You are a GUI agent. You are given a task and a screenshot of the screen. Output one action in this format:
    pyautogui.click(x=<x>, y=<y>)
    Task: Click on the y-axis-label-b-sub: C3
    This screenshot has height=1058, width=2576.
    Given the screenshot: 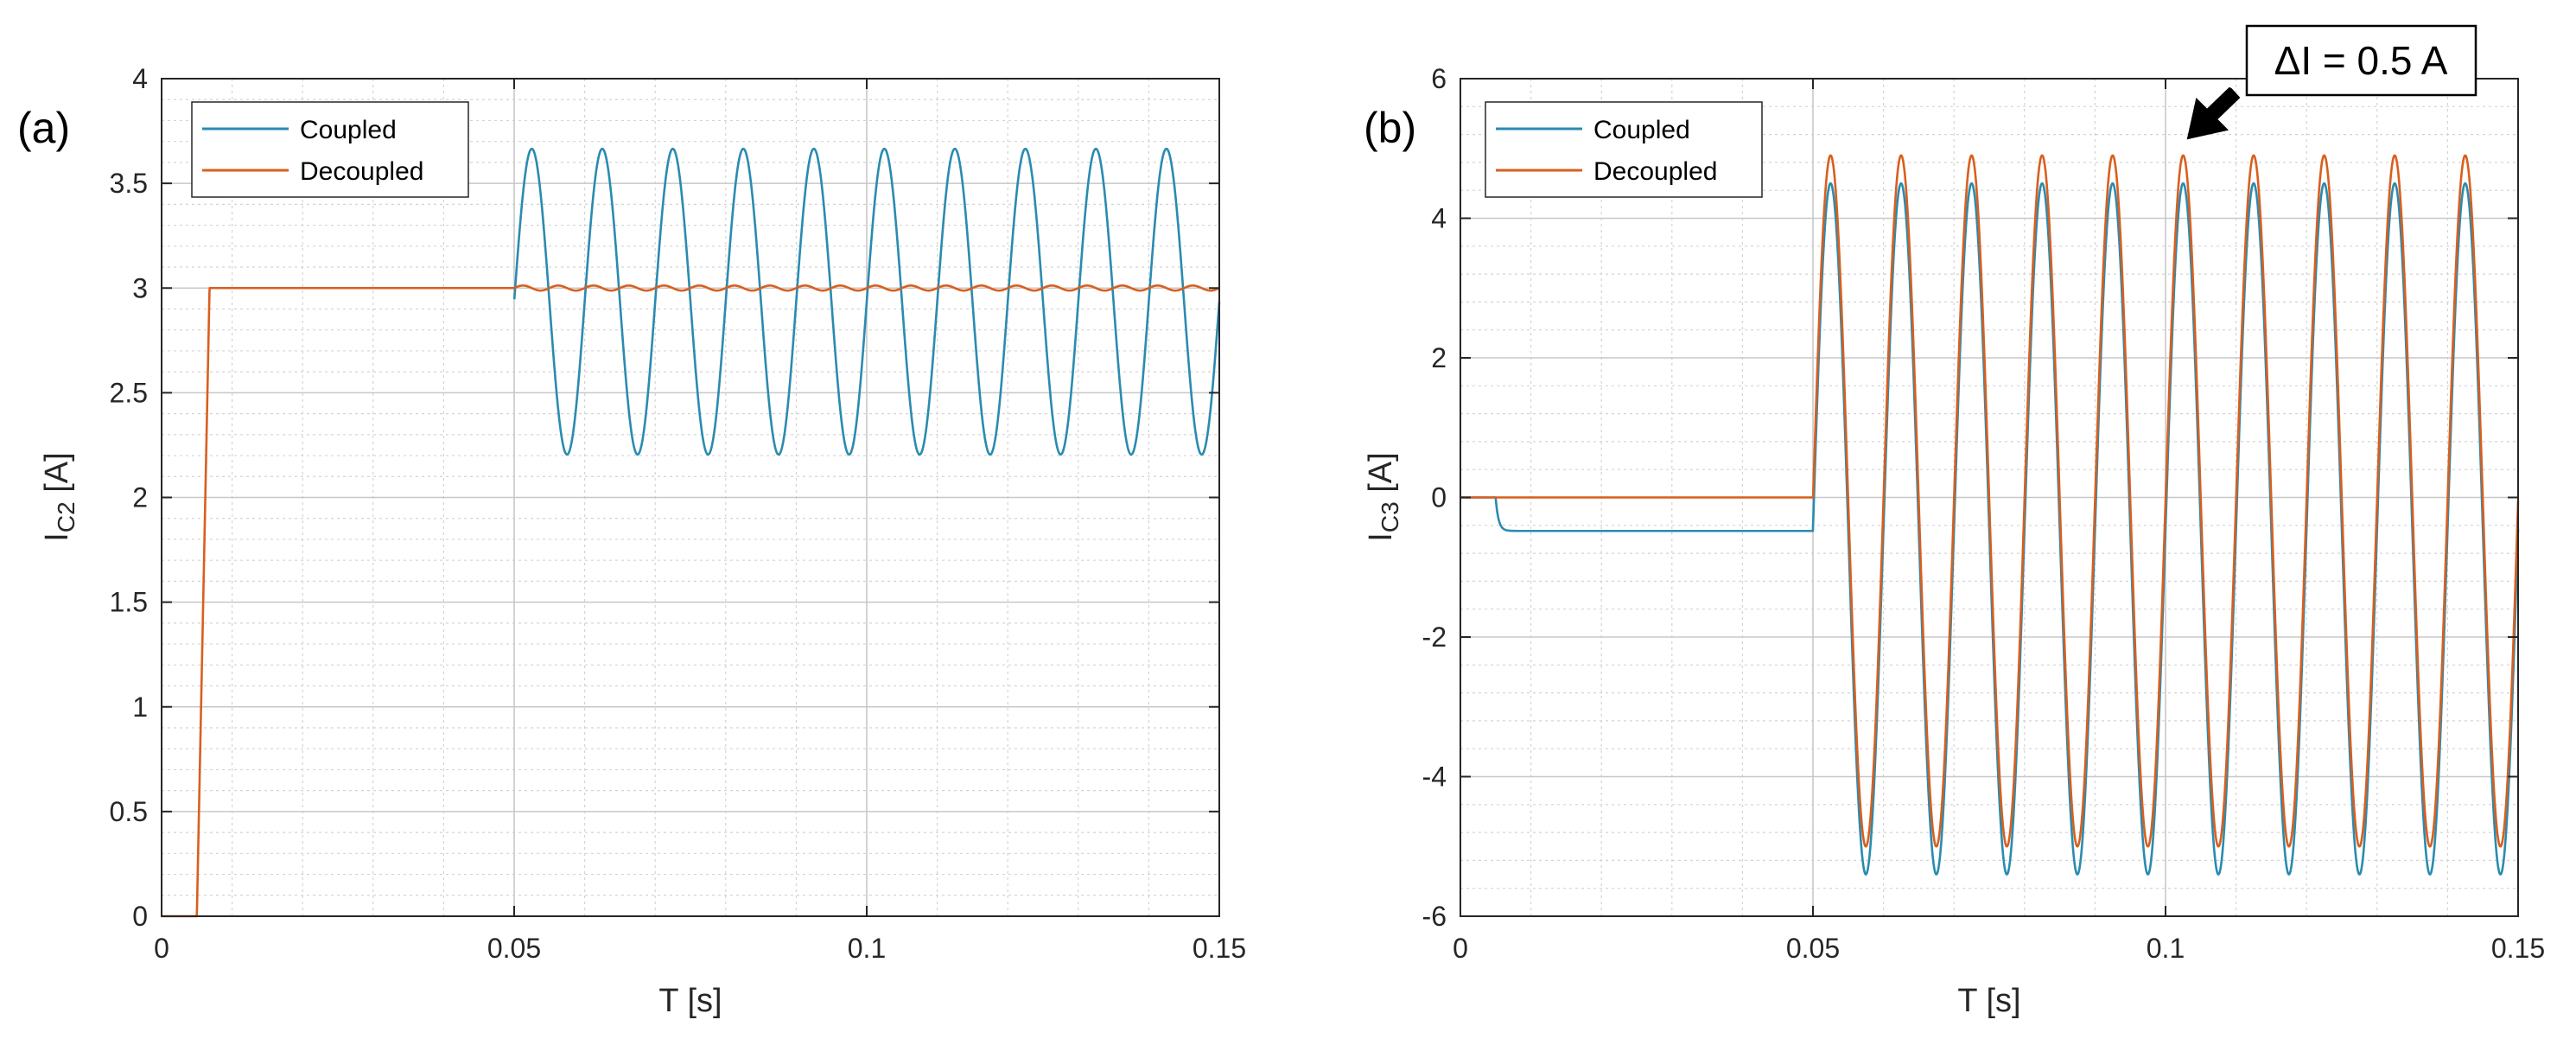 What is the action you would take?
    pyautogui.click(x=1390, y=516)
    